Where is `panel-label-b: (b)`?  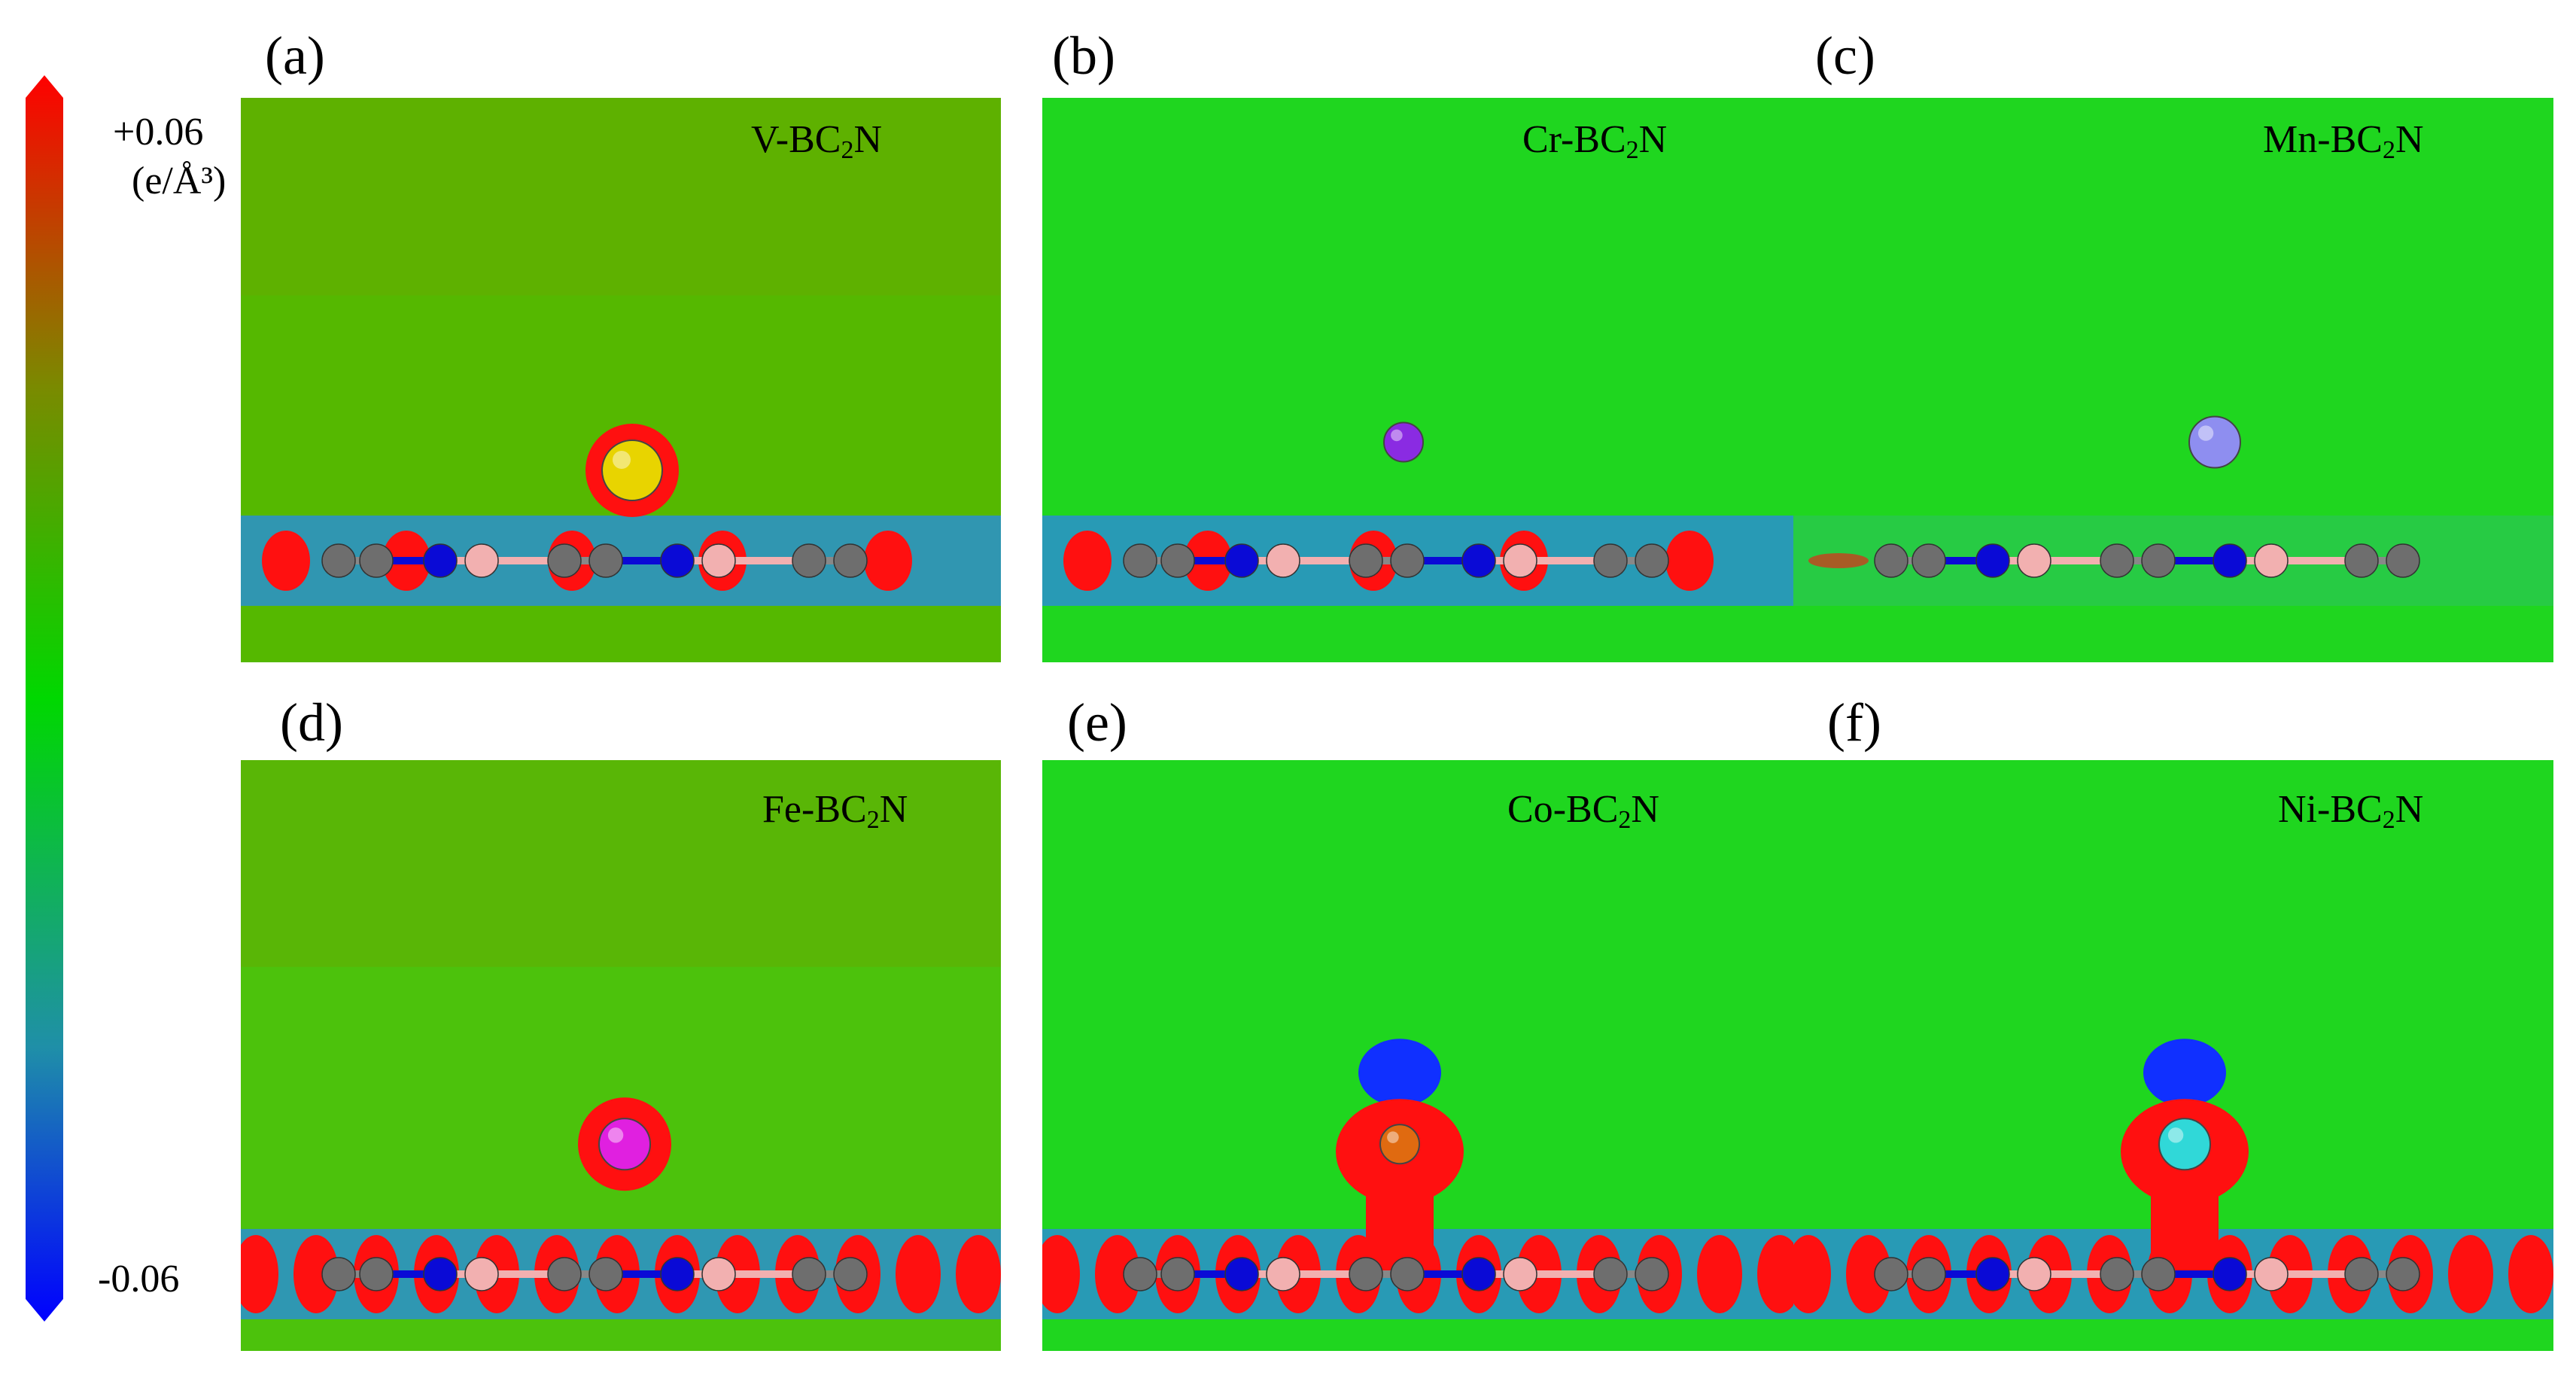 panel-label-b: (b) is located at coordinates (1083, 56).